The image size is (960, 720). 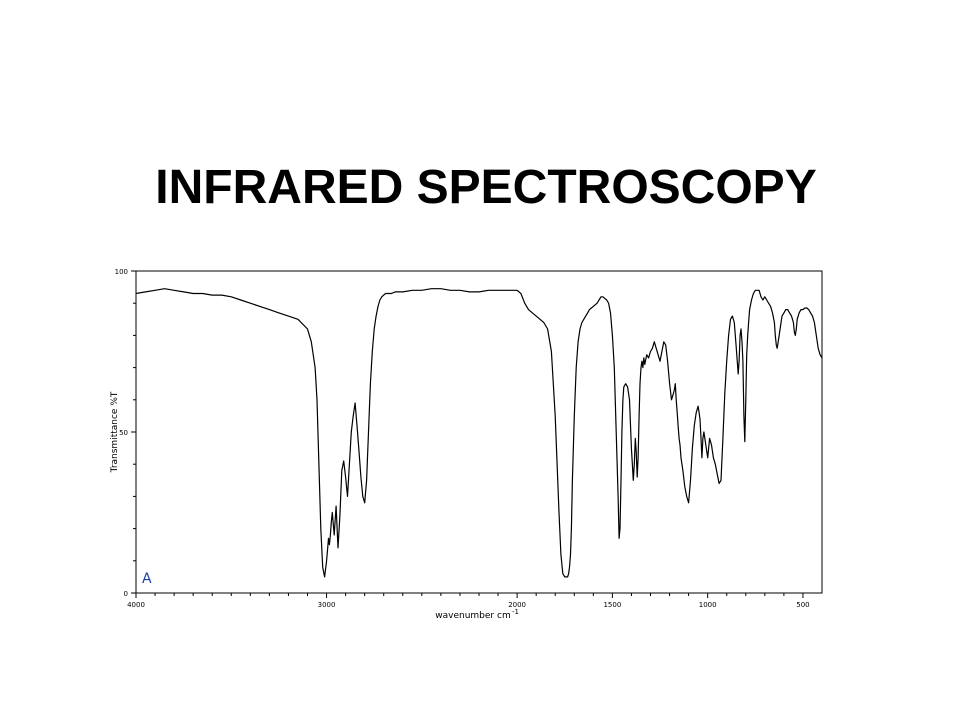 What do you see at coordinates (327, 605) in the screenshot?
I see `x-tick-label: 3000` at bounding box center [327, 605].